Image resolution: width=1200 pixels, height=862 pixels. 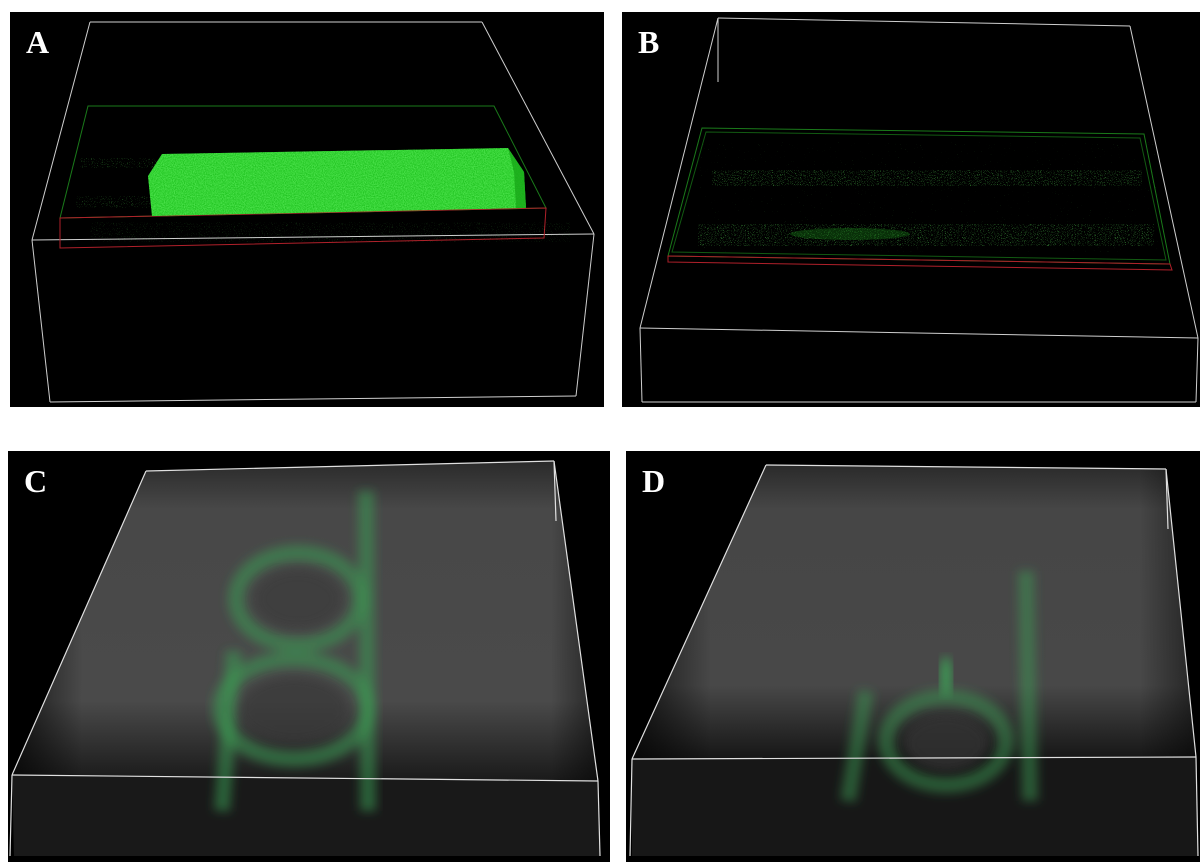 What do you see at coordinates (38, 42) in the screenshot?
I see `panel-label: A` at bounding box center [38, 42].